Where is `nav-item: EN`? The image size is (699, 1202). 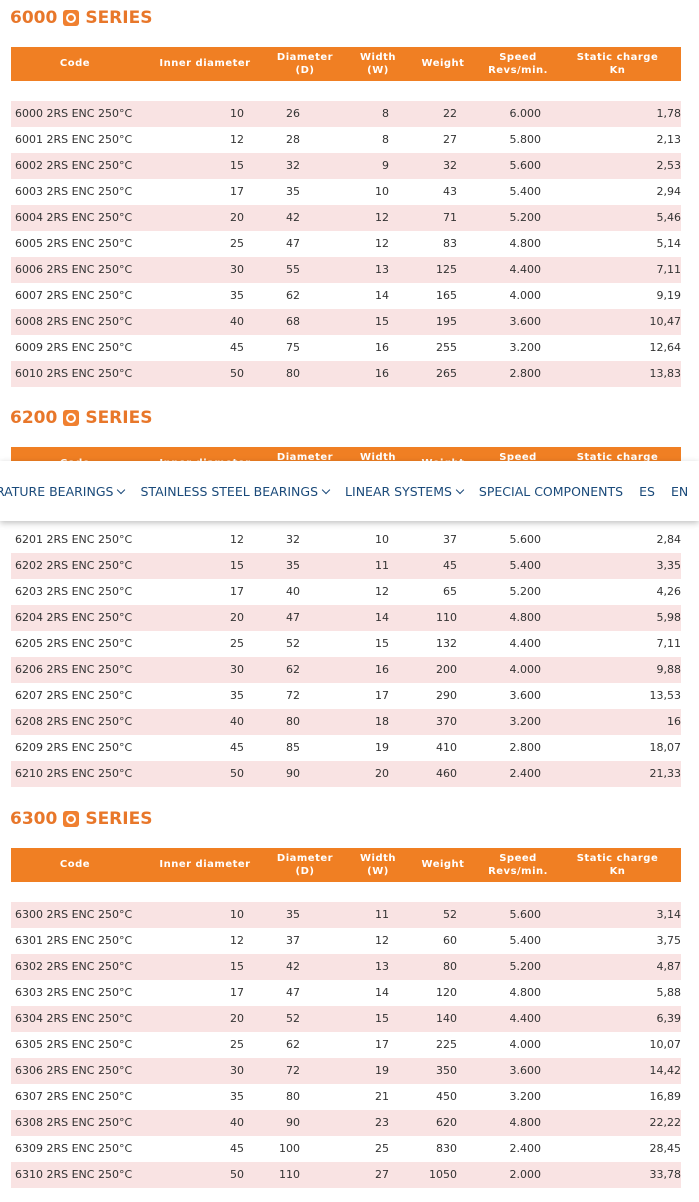
nav-item: EN is located at coordinates (679, 491).